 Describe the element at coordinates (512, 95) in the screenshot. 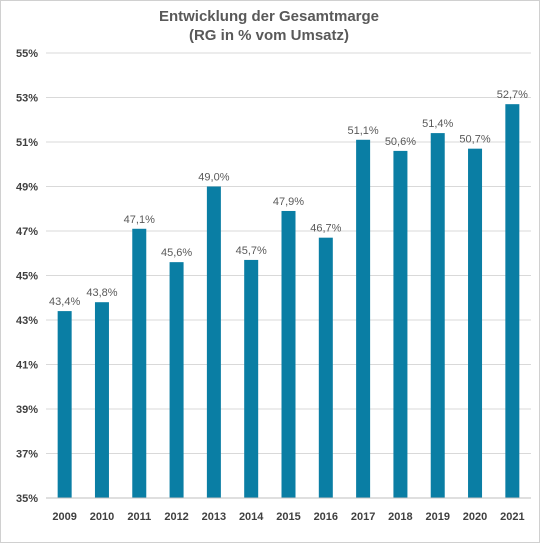

I see `data-label: 52,7%` at that location.